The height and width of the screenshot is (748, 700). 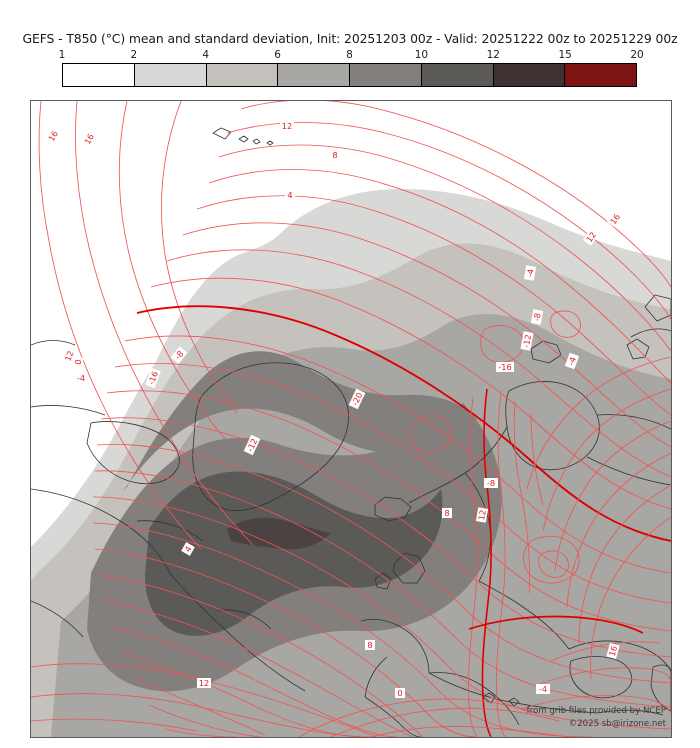 I want to click on colorbar-tick: 4, so click(x=206, y=55).